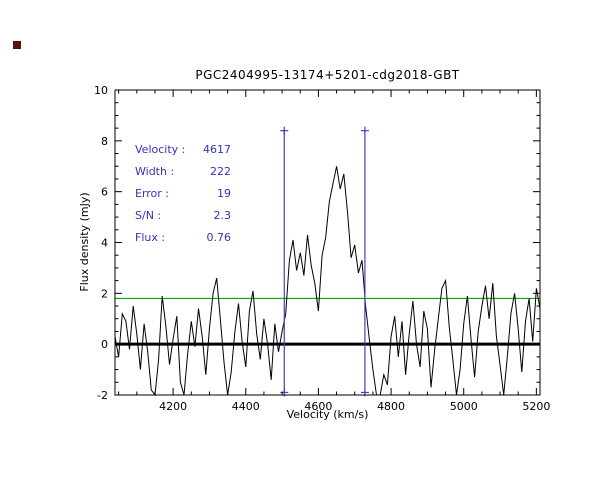 The image size is (612, 500). Describe the element at coordinates (150, 237) in the screenshot. I see `fit-label-flux: Flux :` at that location.